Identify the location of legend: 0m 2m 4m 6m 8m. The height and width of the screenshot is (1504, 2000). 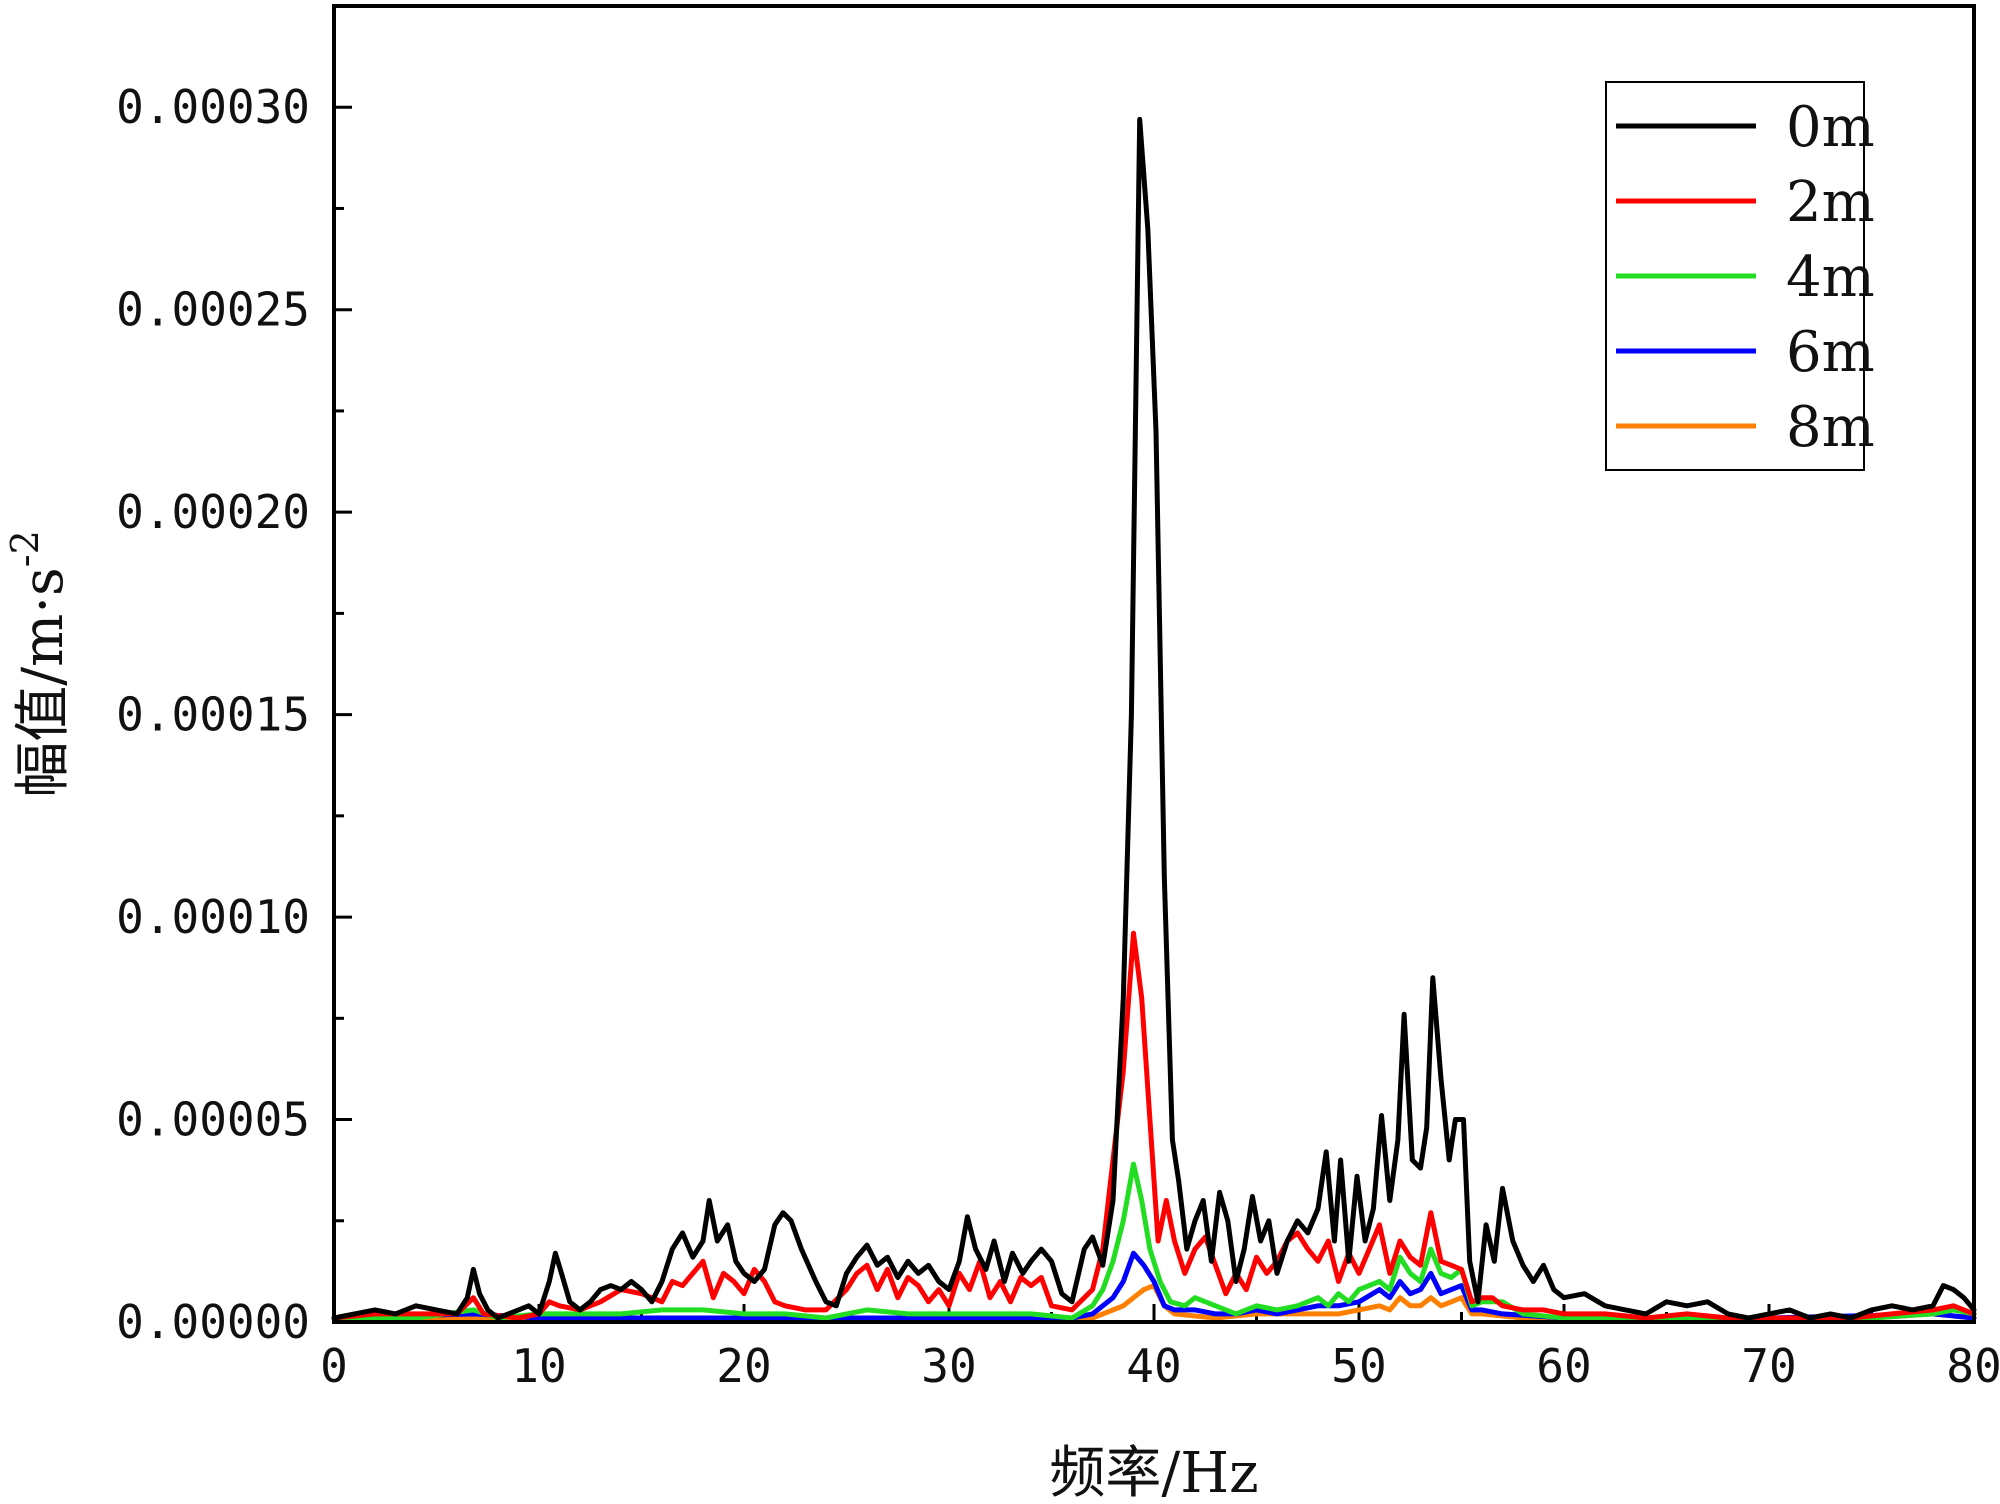
(1740, 276).